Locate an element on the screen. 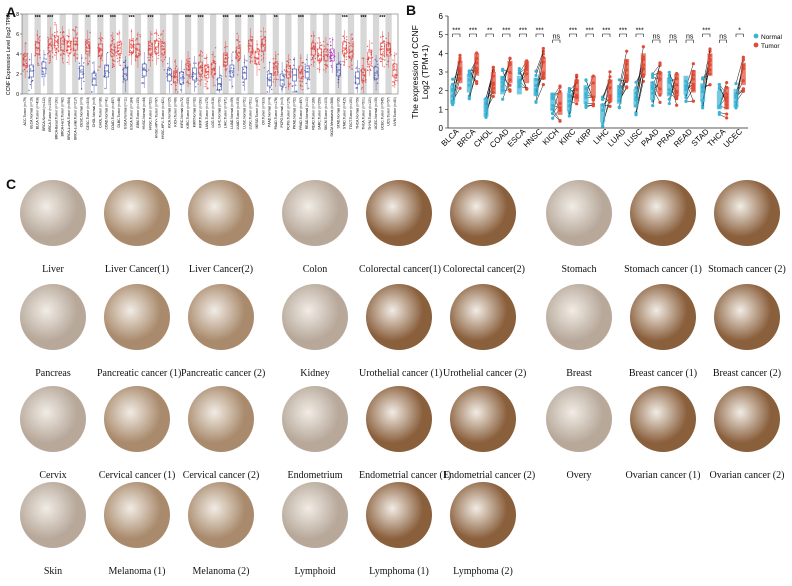 The height and width of the screenshot is (586, 792). tissue-caption: Pancreas is located at coordinates (53, 373).